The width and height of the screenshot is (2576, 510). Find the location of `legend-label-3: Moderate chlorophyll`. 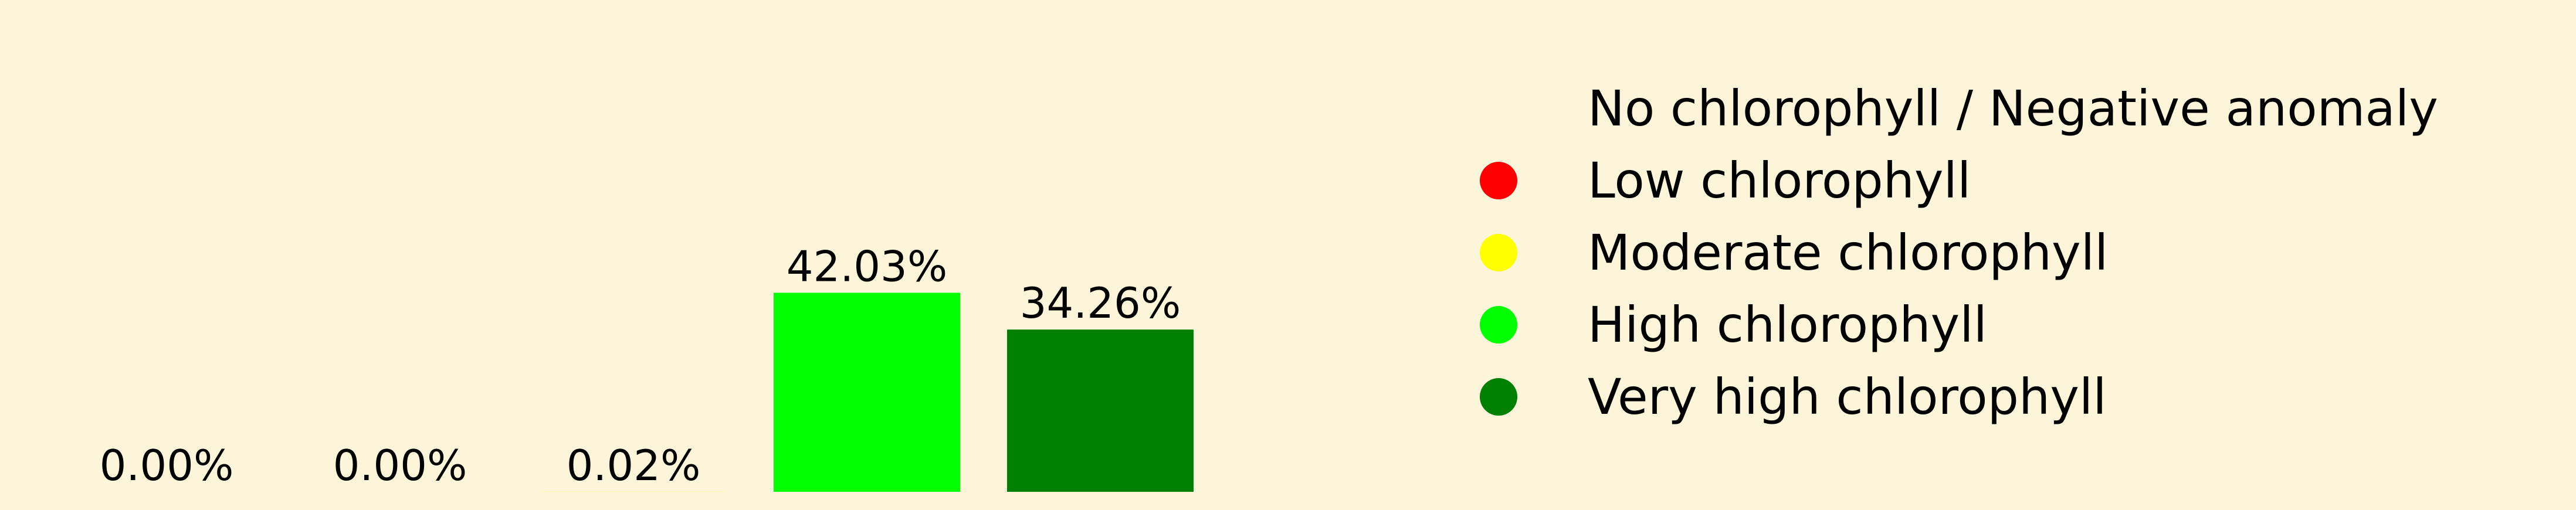

legend-label-3: Moderate chlorophyll is located at coordinates (1848, 252).